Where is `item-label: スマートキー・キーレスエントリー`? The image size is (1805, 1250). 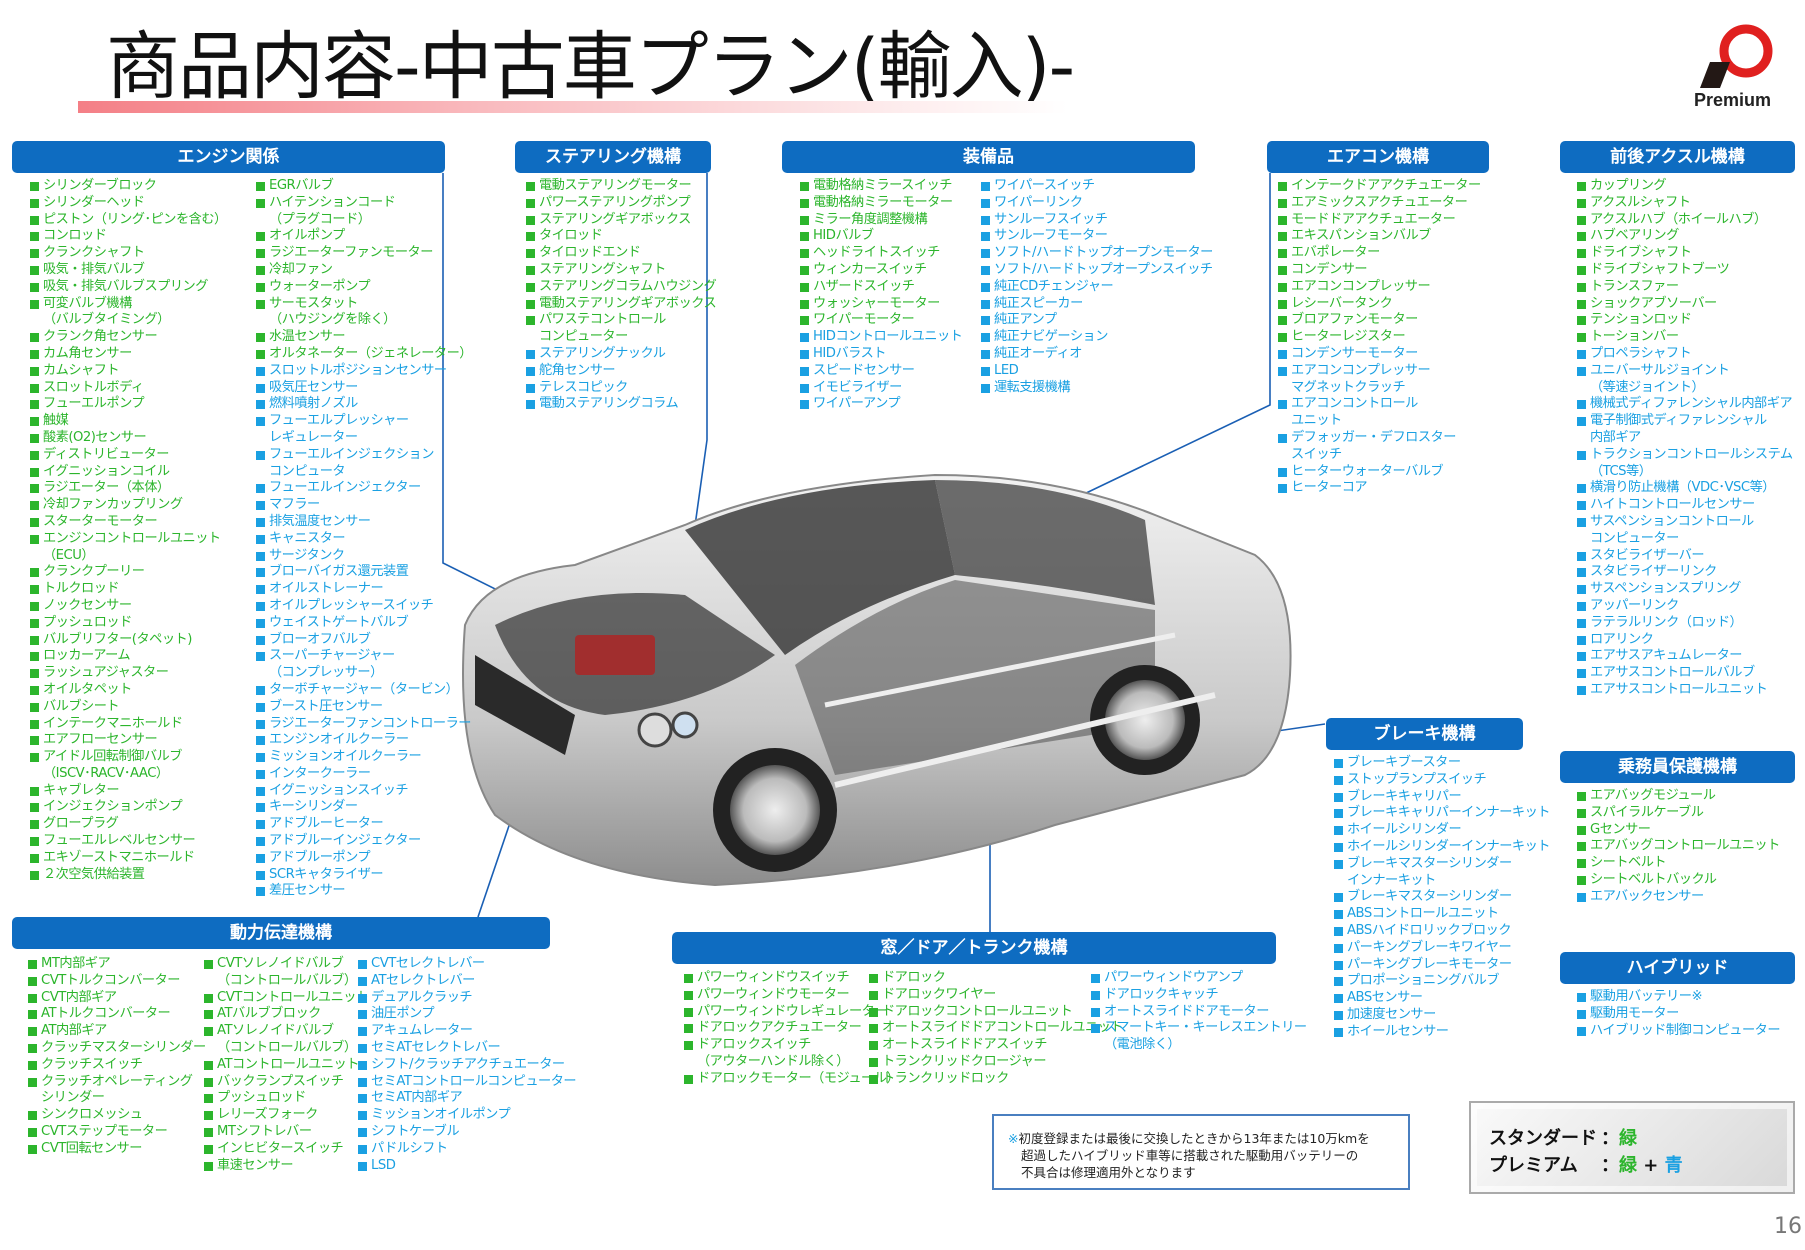 item-label: スマートキー・キーレスエントリー is located at coordinates (1205, 1028).